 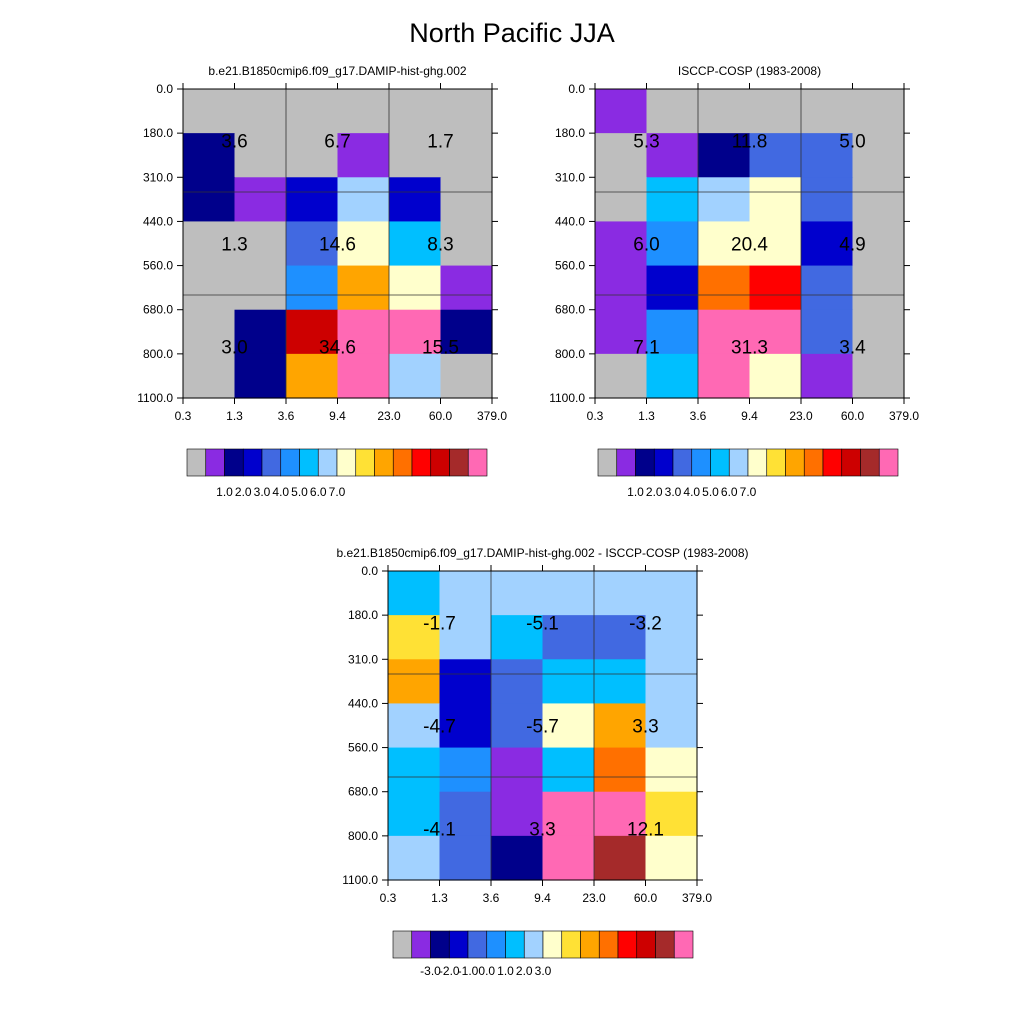 I want to click on y-tick-label: 560.0, so click(x=363, y=748).